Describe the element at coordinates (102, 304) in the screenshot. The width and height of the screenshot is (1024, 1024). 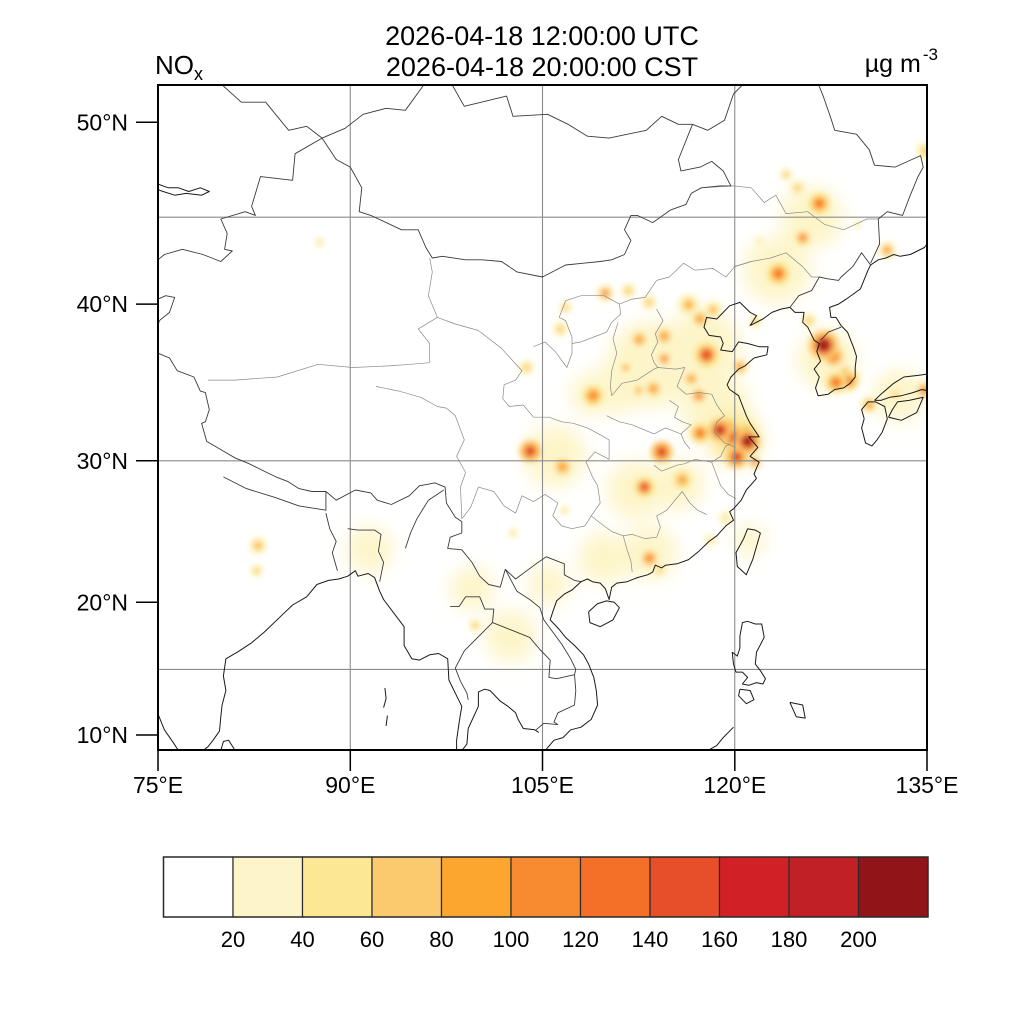
I see `y-tick-label: 40°N` at that location.